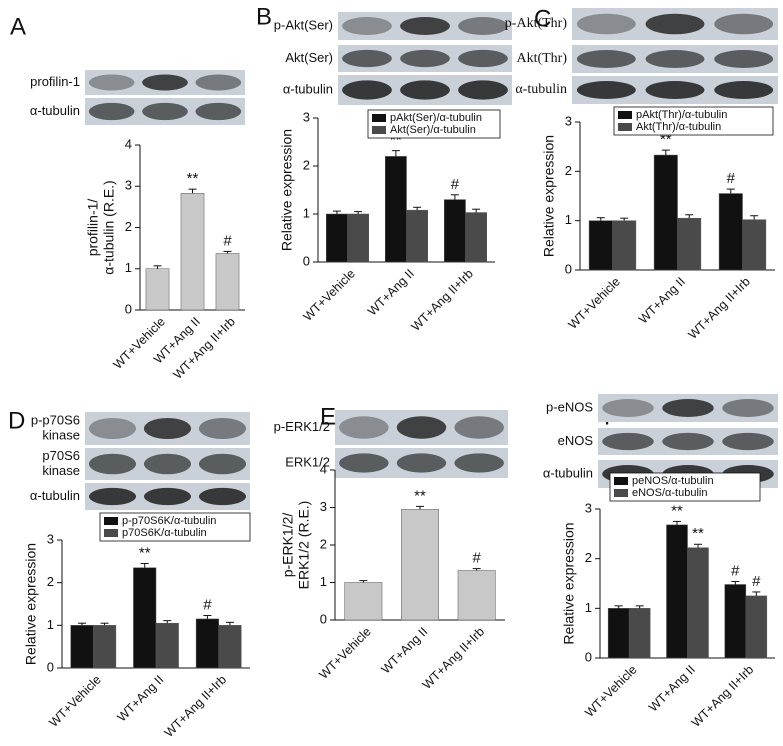 The image size is (783, 746). What do you see at coordinates (288, 545) in the screenshot?
I see `y-axis-label: p-ERK1/2/` at bounding box center [288, 545].